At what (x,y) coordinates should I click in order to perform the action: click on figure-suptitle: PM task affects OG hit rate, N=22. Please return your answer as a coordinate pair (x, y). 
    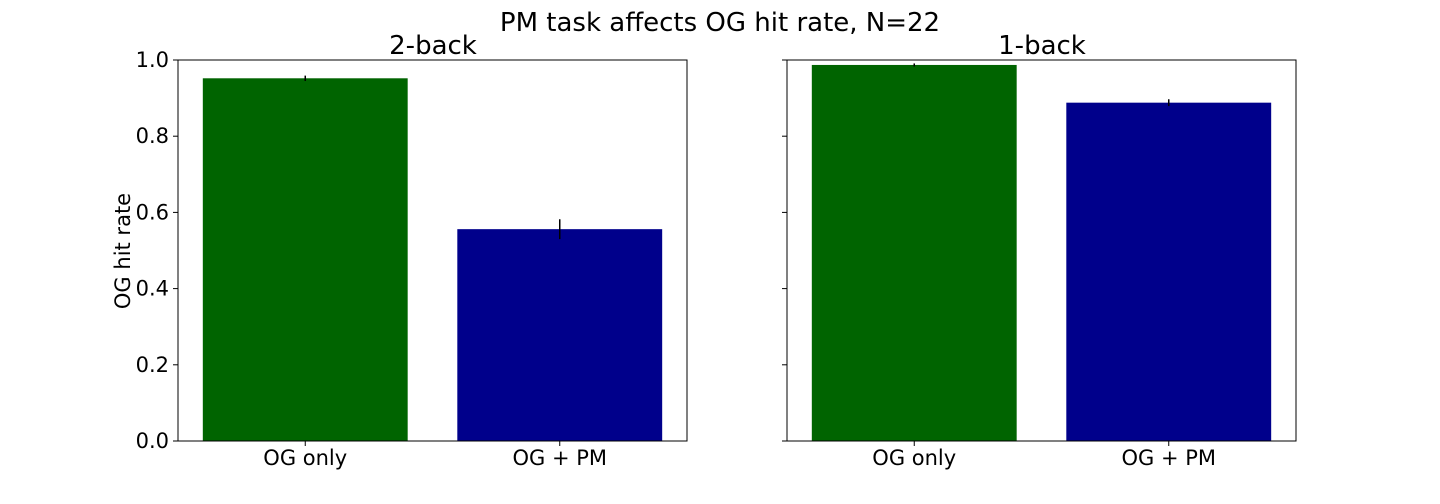
    Looking at the image, I should click on (720, 23).